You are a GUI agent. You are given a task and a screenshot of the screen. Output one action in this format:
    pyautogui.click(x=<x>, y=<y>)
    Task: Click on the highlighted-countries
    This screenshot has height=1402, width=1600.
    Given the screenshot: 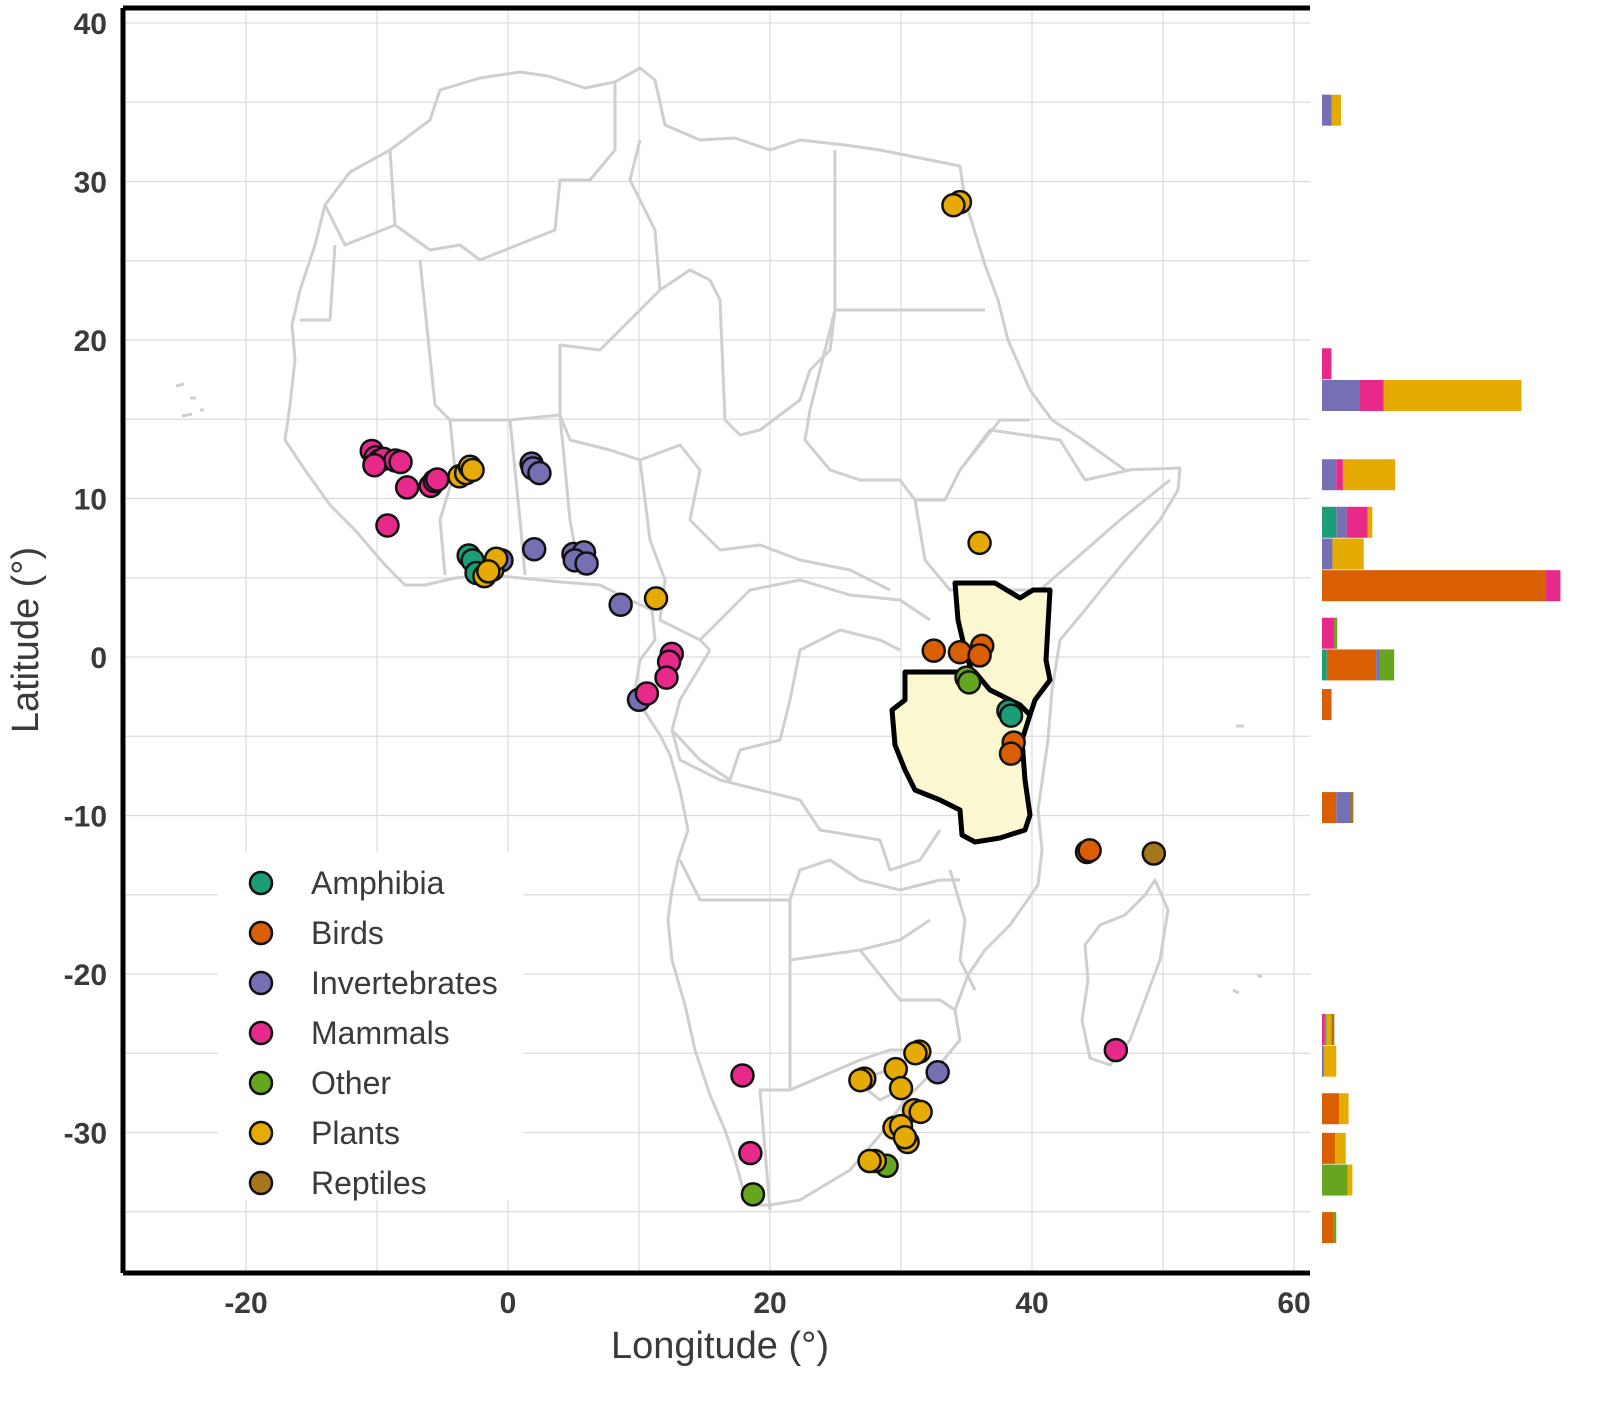 What is the action you would take?
    pyautogui.click(x=971, y=712)
    